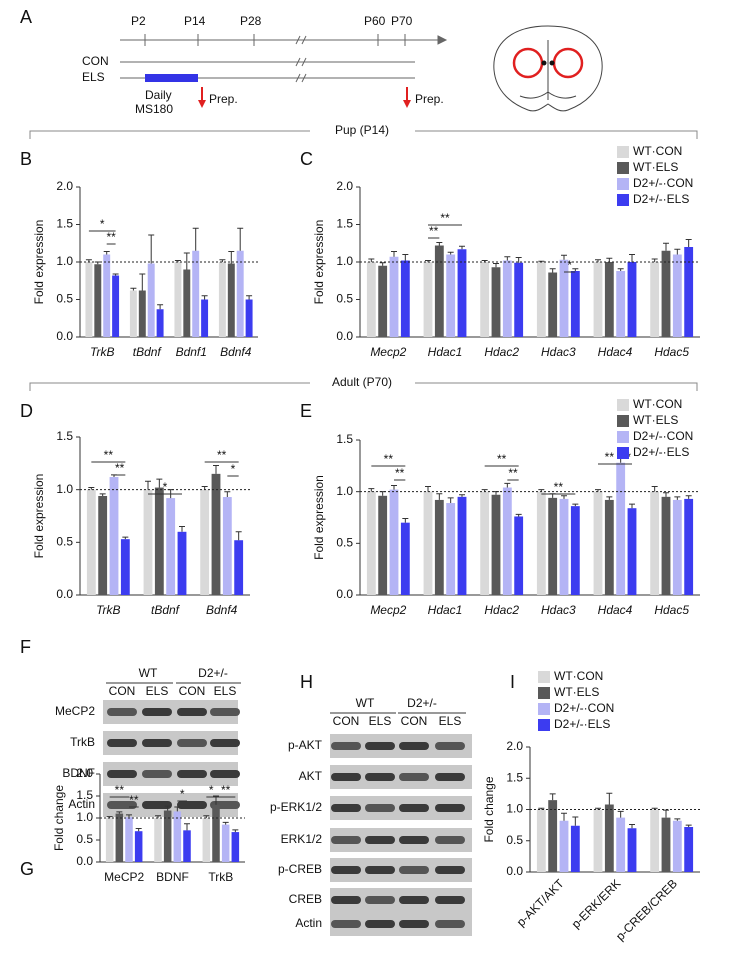 The width and height of the screenshot is (737, 962). Describe the element at coordinates (501, 352) in the screenshot. I see `x-tick-label: Hdac2` at that location.